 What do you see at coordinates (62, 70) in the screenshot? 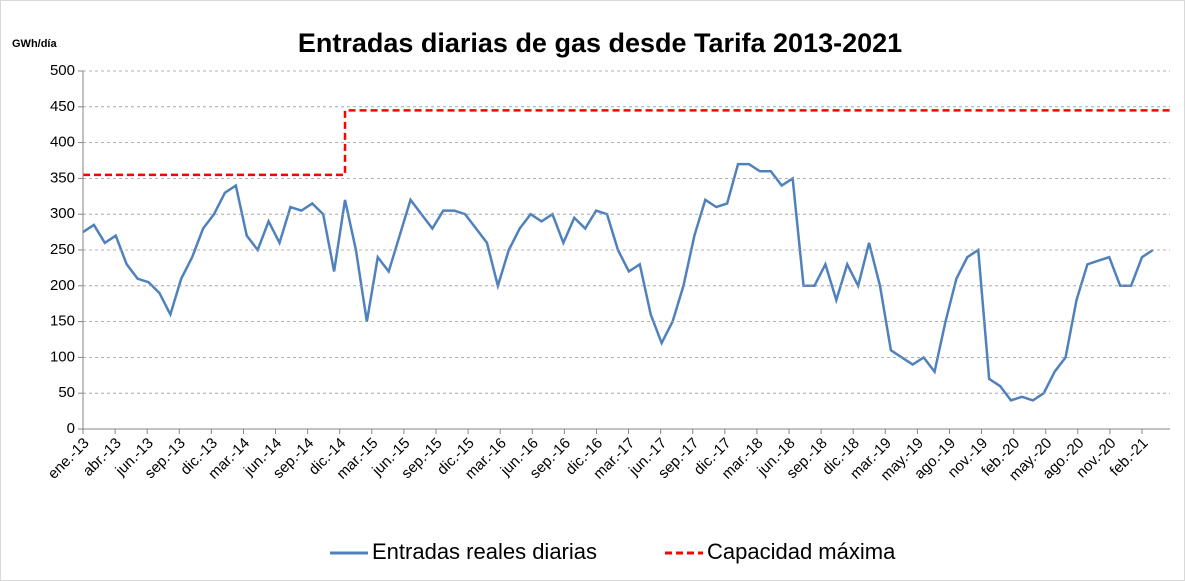
I see `y-tick-label: 500` at bounding box center [62, 70].